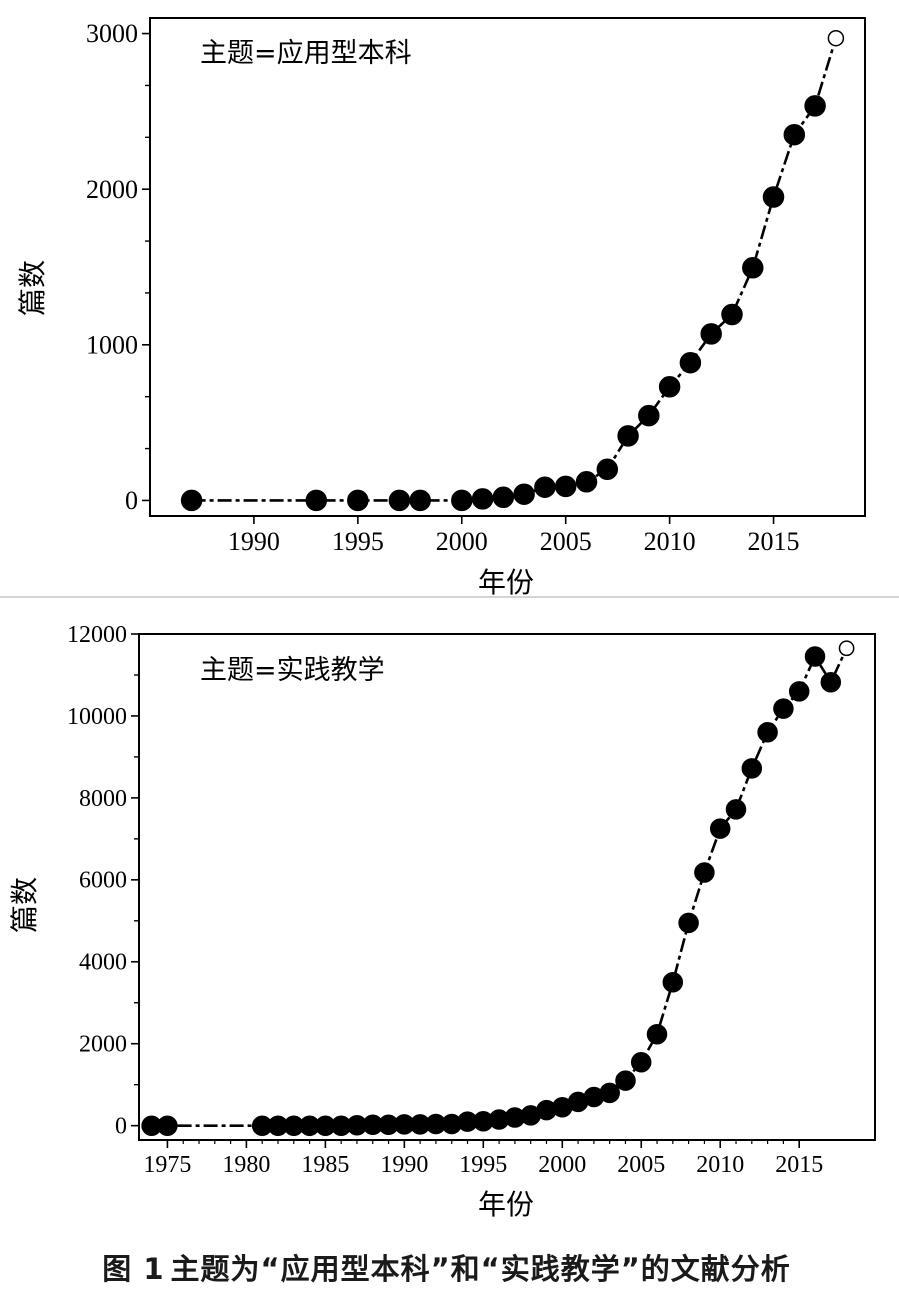 The height and width of the screenshot is (1297, 899). I want to click on y-tick-label: 8000, so click(103, 799).